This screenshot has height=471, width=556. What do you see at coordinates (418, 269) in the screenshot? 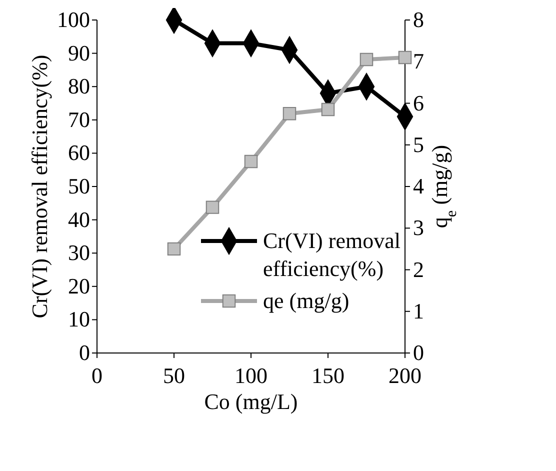
I see `y2-tick-label: 2` at bounding box center [418, 269].